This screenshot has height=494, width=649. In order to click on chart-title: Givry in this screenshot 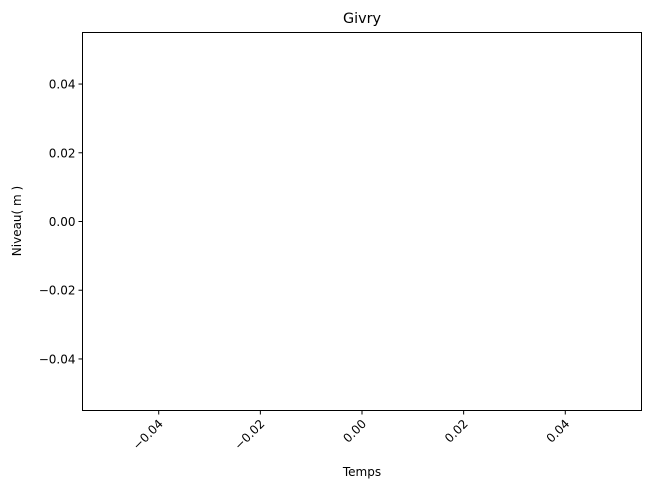, I will do `click(362, 19)`.